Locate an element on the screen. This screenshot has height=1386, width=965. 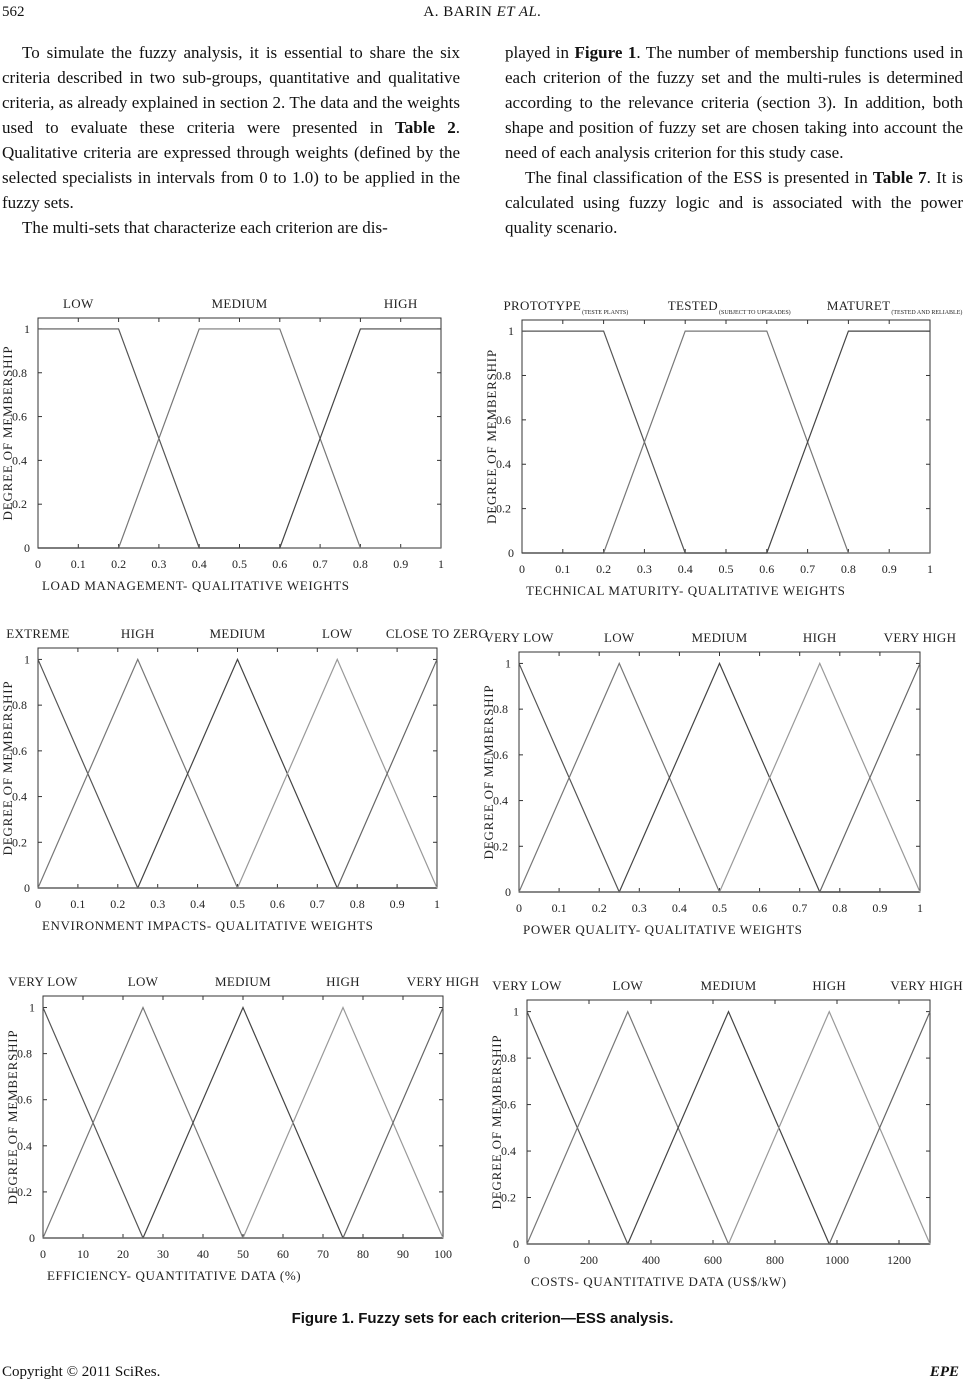
set-name-label: LOW is located at coordinates (619, 637).